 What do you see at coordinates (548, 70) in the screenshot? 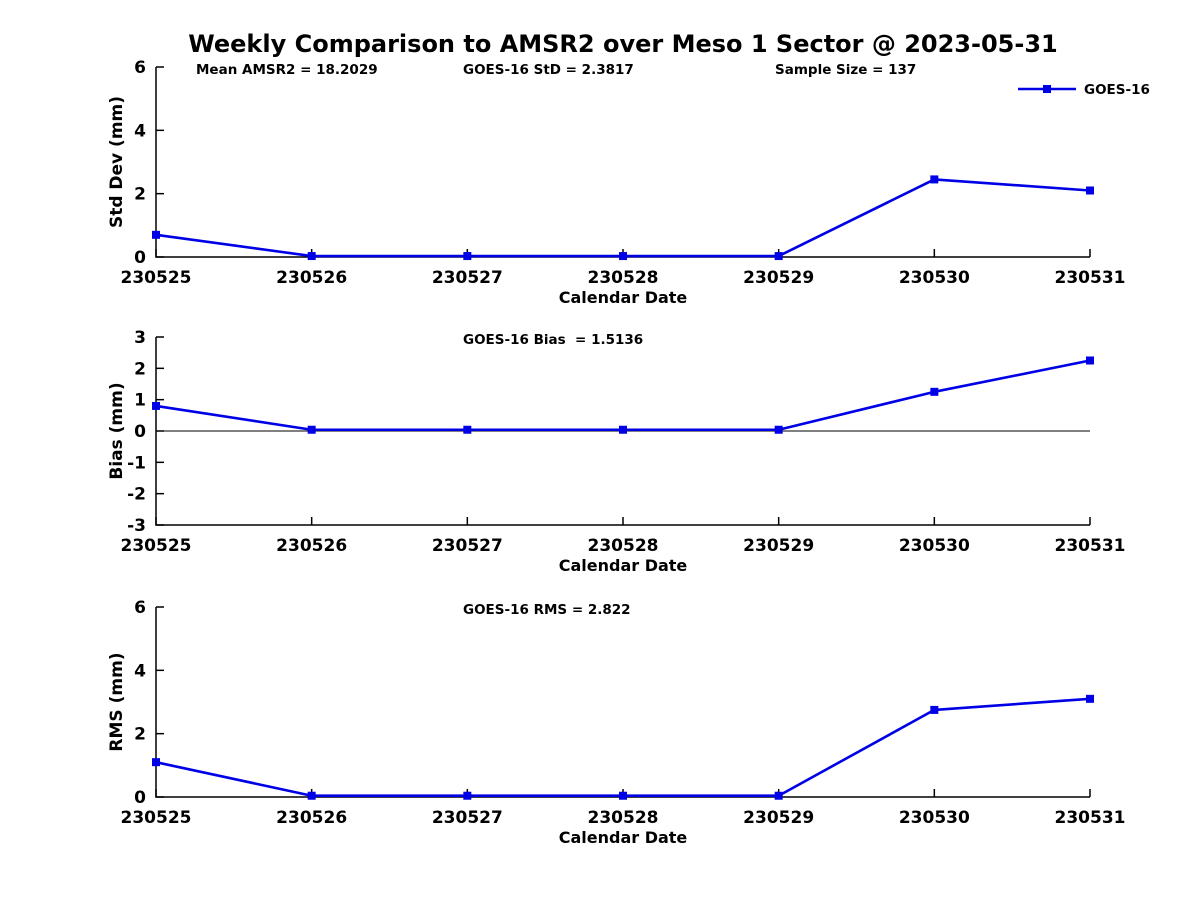
I see `annotation: GOES-16 StD = 2.3817` at bounding box center [548, 70].